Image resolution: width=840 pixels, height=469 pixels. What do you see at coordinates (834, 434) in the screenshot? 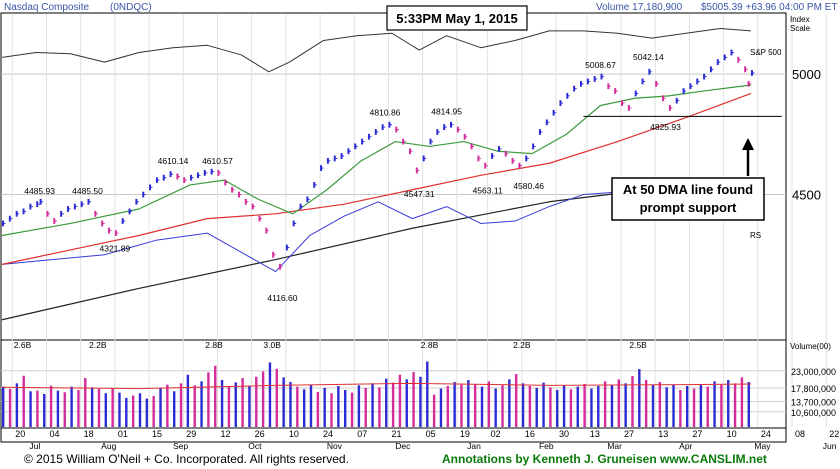
I see `week-tick-label: 22` at bounding box center [834, 434].